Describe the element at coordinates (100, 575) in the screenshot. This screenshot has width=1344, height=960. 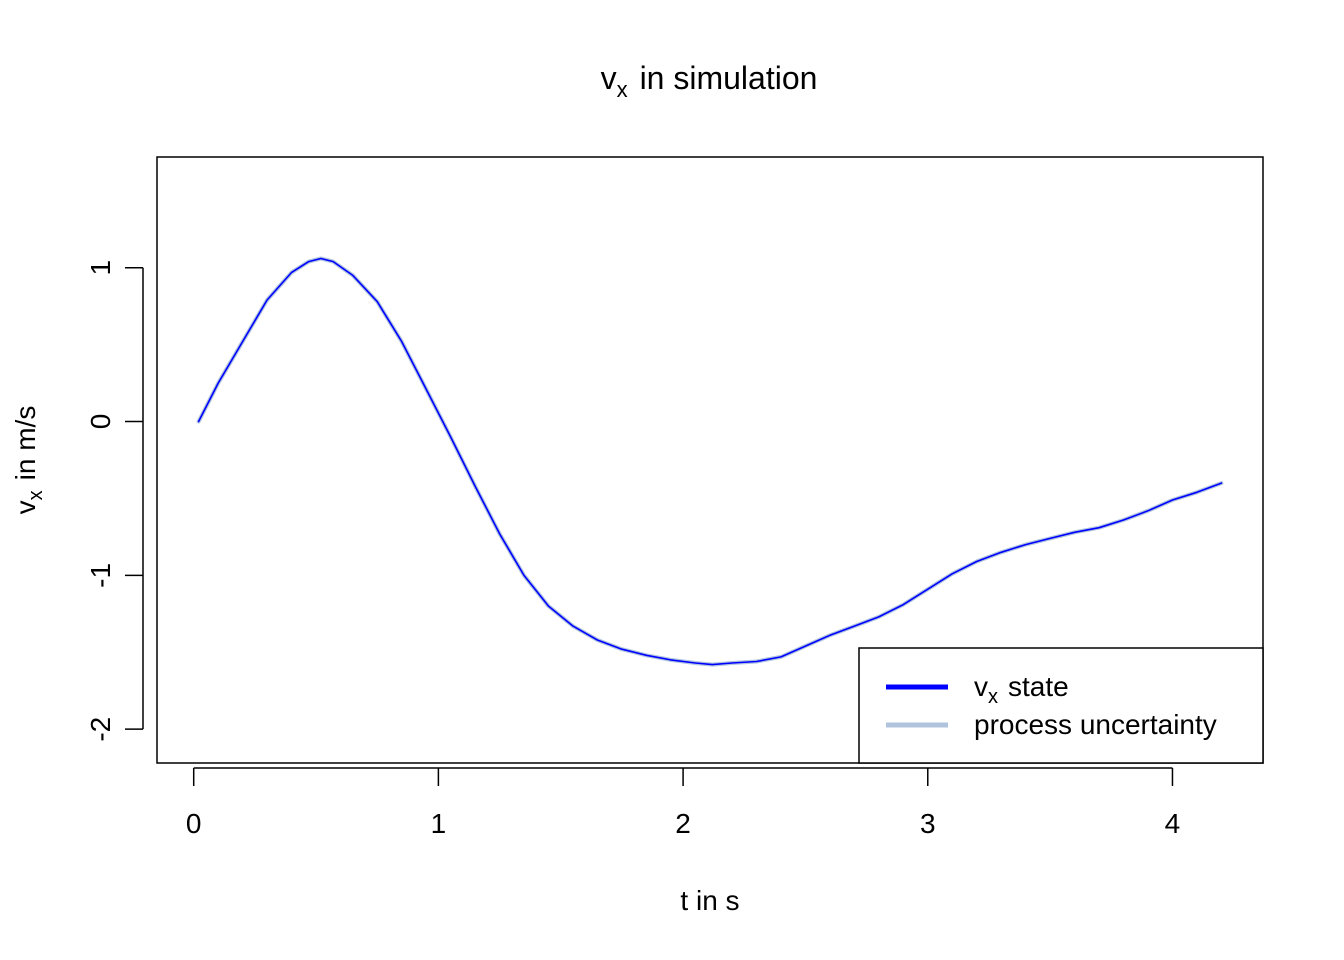
I see `y-tick-label: -1` at that location.